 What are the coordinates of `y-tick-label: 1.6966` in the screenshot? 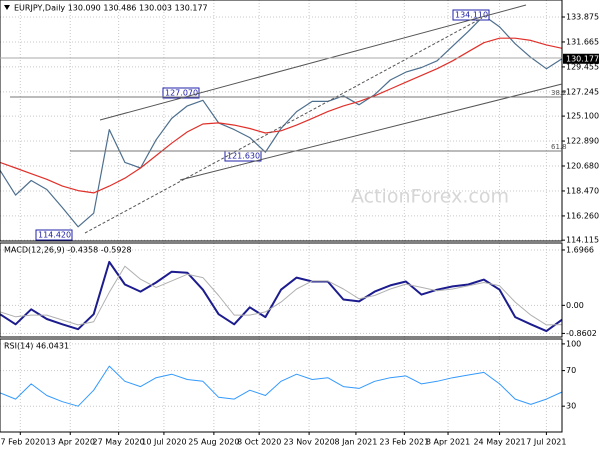 It's located at (580, 249).